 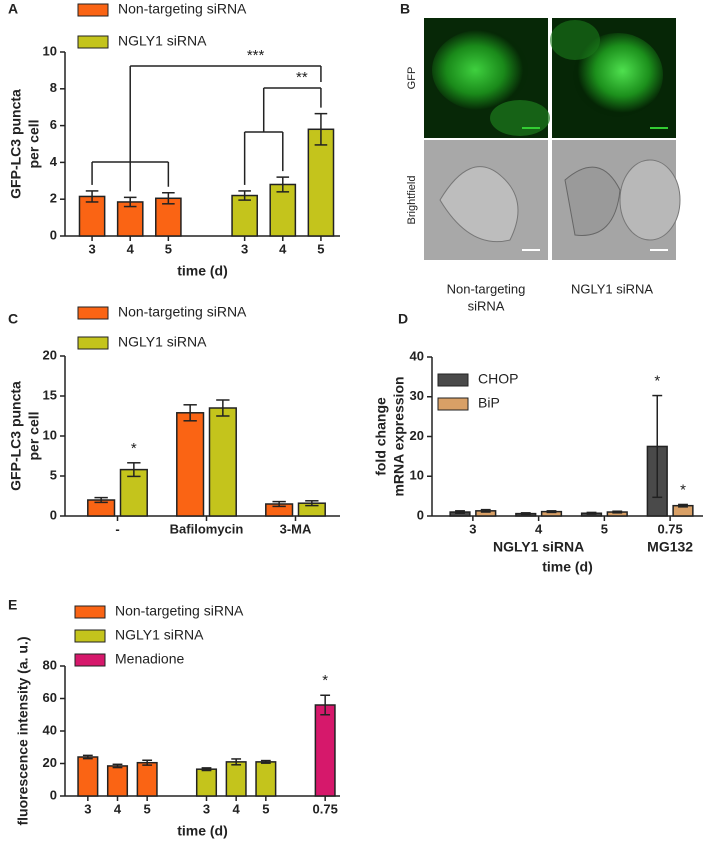 What do you see at coordinates (149, 659) in the screenshot?
I see `legend-label: Menadione` at bounding box center [149, 659].